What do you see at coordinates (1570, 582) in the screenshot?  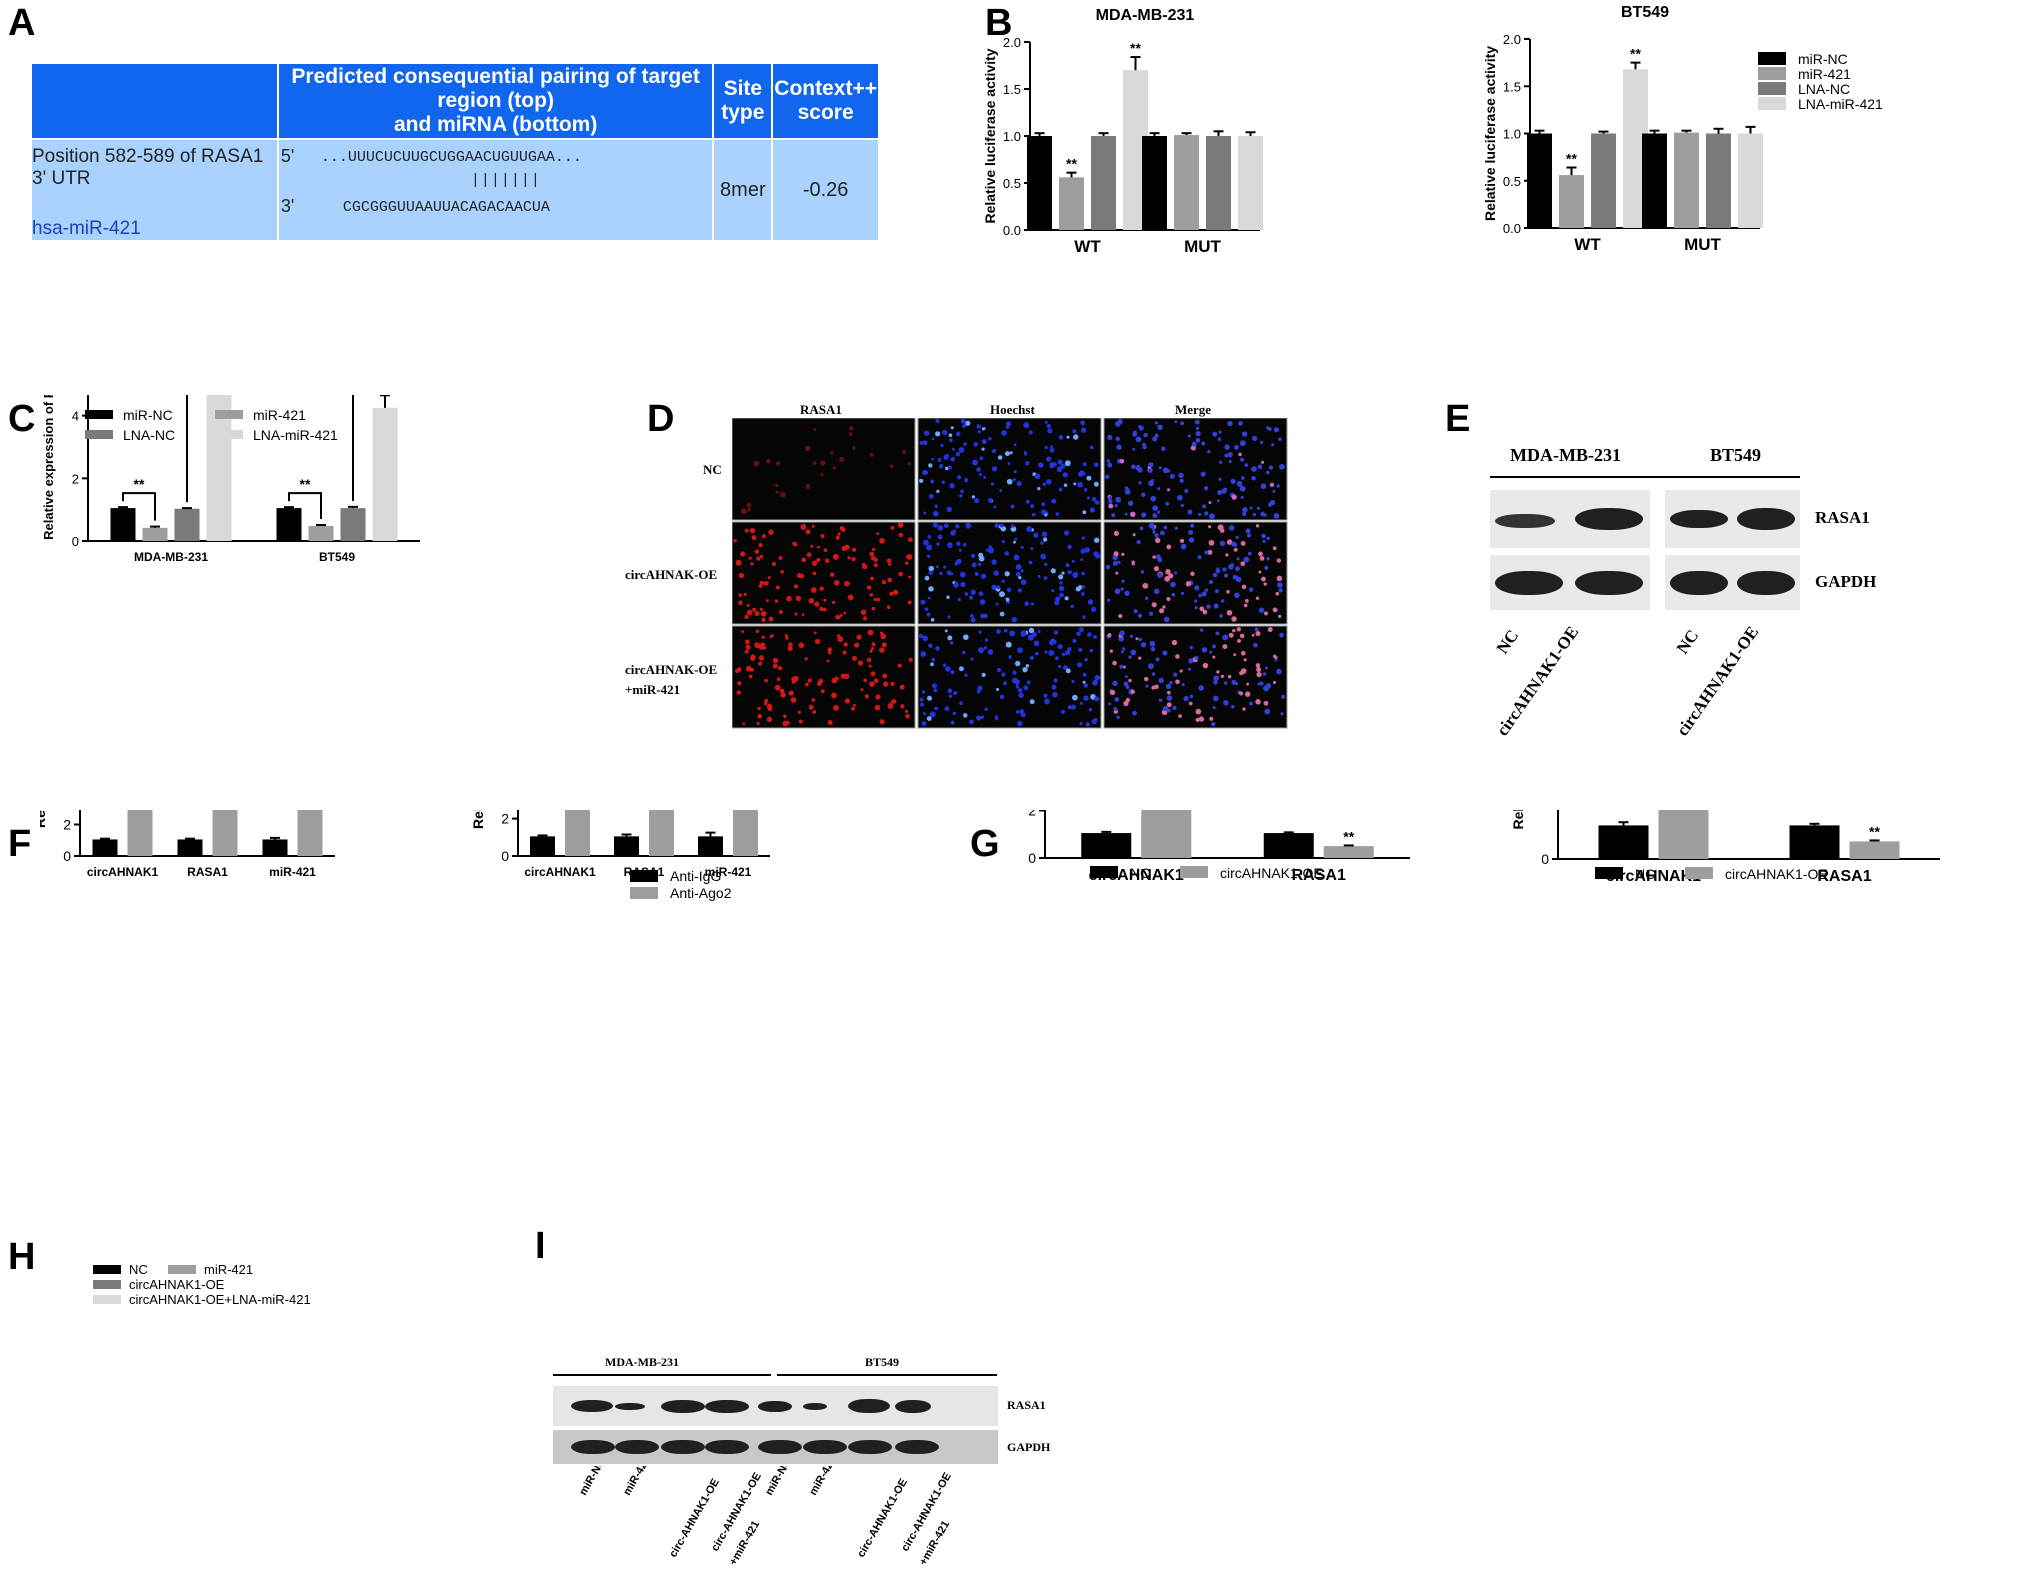 I see `wb-e-blot-gapdh-mda` at bounding box center [1570, 582].